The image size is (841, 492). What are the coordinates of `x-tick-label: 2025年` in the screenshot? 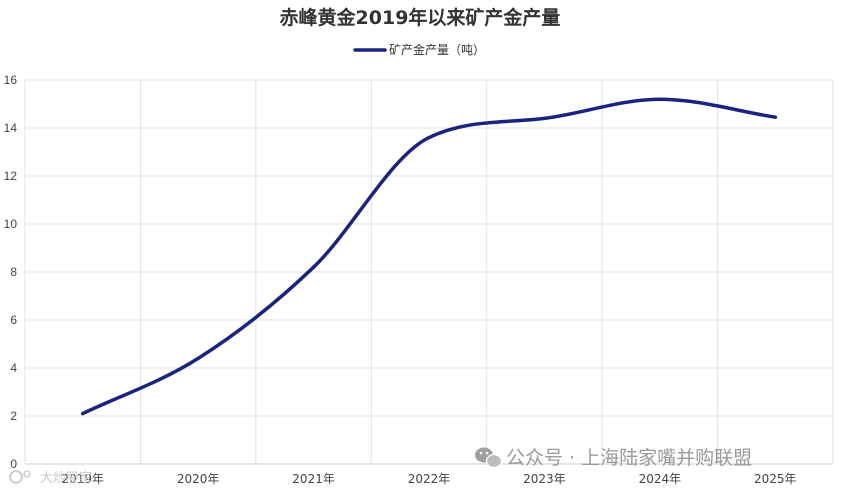 It's located at (775, 479).